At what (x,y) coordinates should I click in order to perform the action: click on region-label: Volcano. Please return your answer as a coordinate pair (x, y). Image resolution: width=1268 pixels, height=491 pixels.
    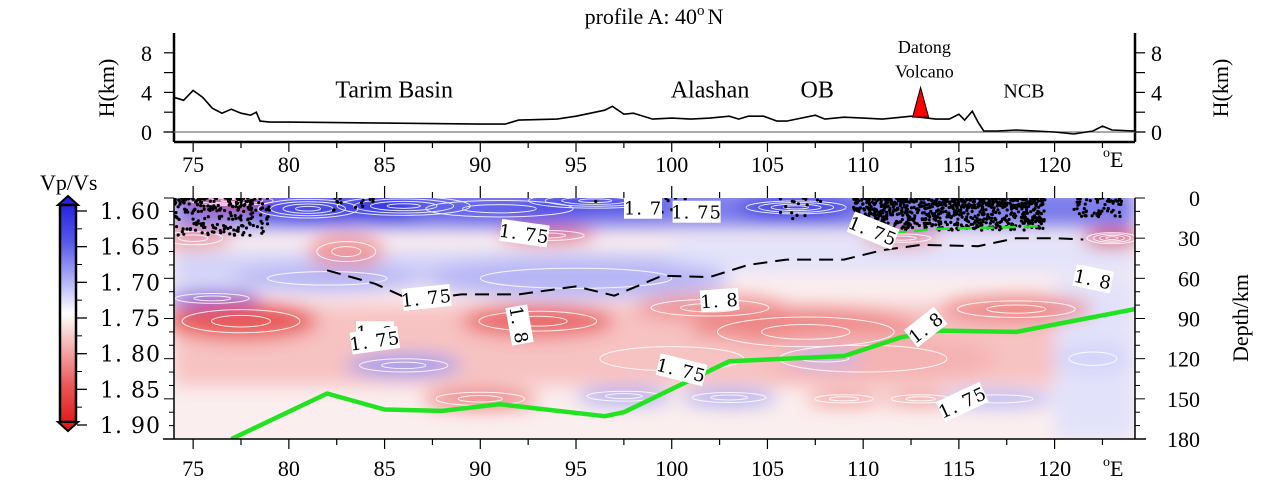
    Looking at the image, I should click on (924, 72).